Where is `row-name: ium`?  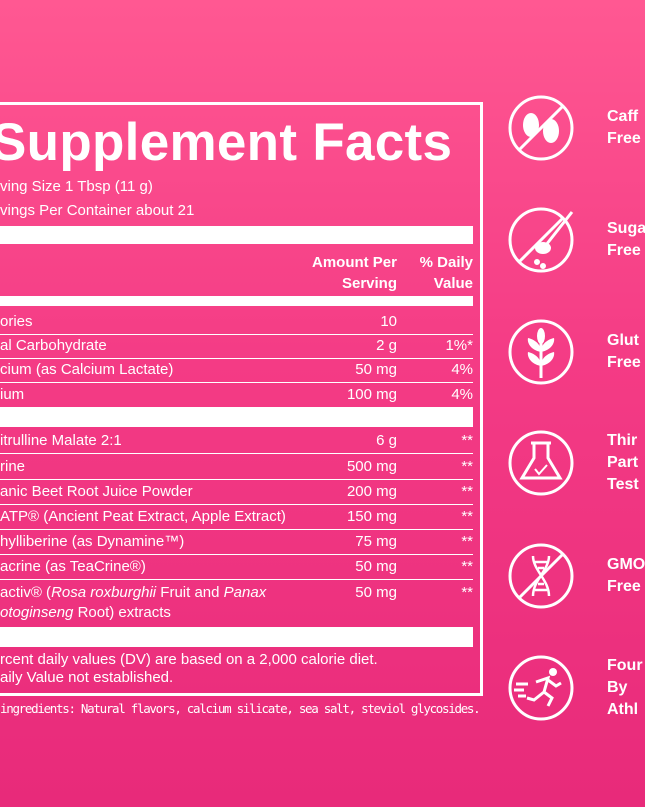
row-name: ium is located at coordinates (12, 394).